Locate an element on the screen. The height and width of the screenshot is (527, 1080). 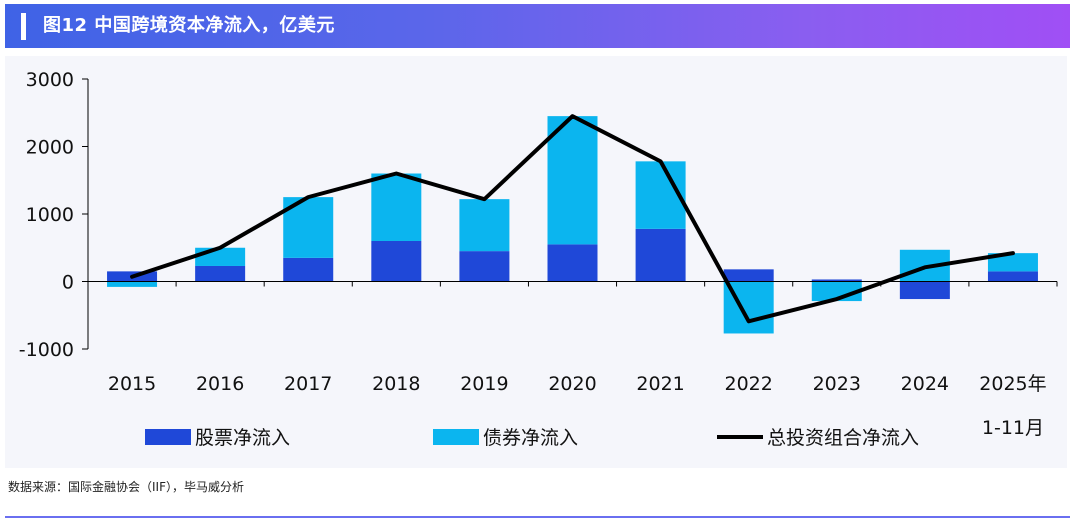
x-tick-label: 1-11月 is located at coordinates (1013, 428).